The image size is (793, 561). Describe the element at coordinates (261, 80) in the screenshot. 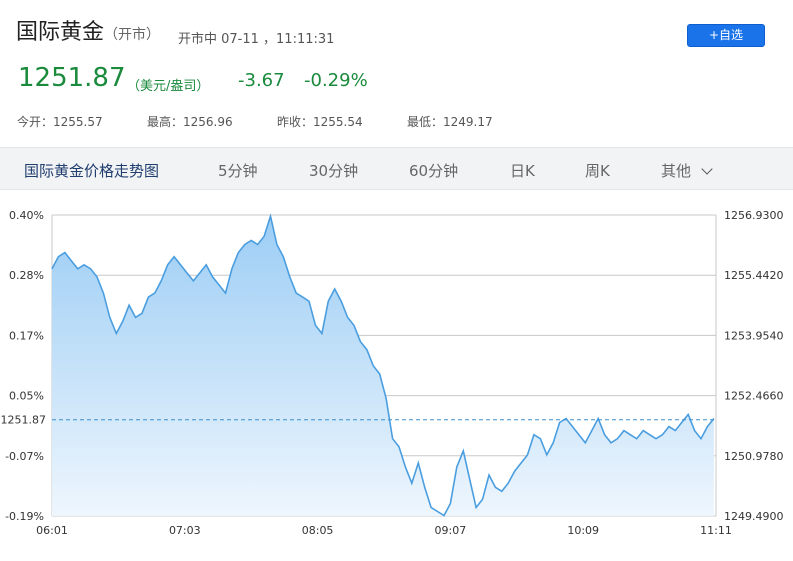

I see `price-change: -3.67` at that location.